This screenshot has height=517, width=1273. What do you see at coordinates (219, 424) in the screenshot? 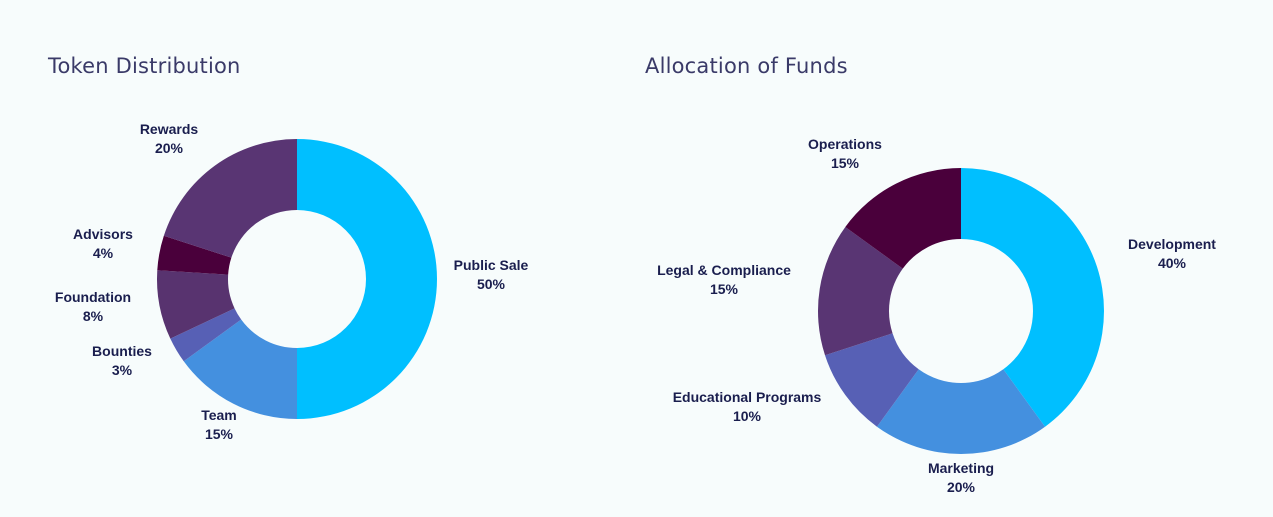
I see `slice-label-team: Team 15%` at bounding box center [219, 424].